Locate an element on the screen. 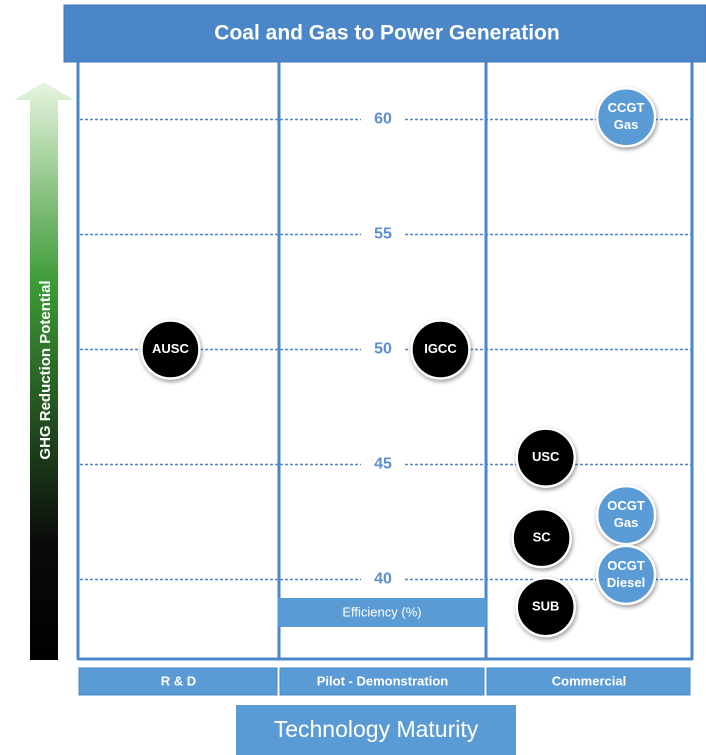  x-axis-label-box is located at coordinates (376, 730).